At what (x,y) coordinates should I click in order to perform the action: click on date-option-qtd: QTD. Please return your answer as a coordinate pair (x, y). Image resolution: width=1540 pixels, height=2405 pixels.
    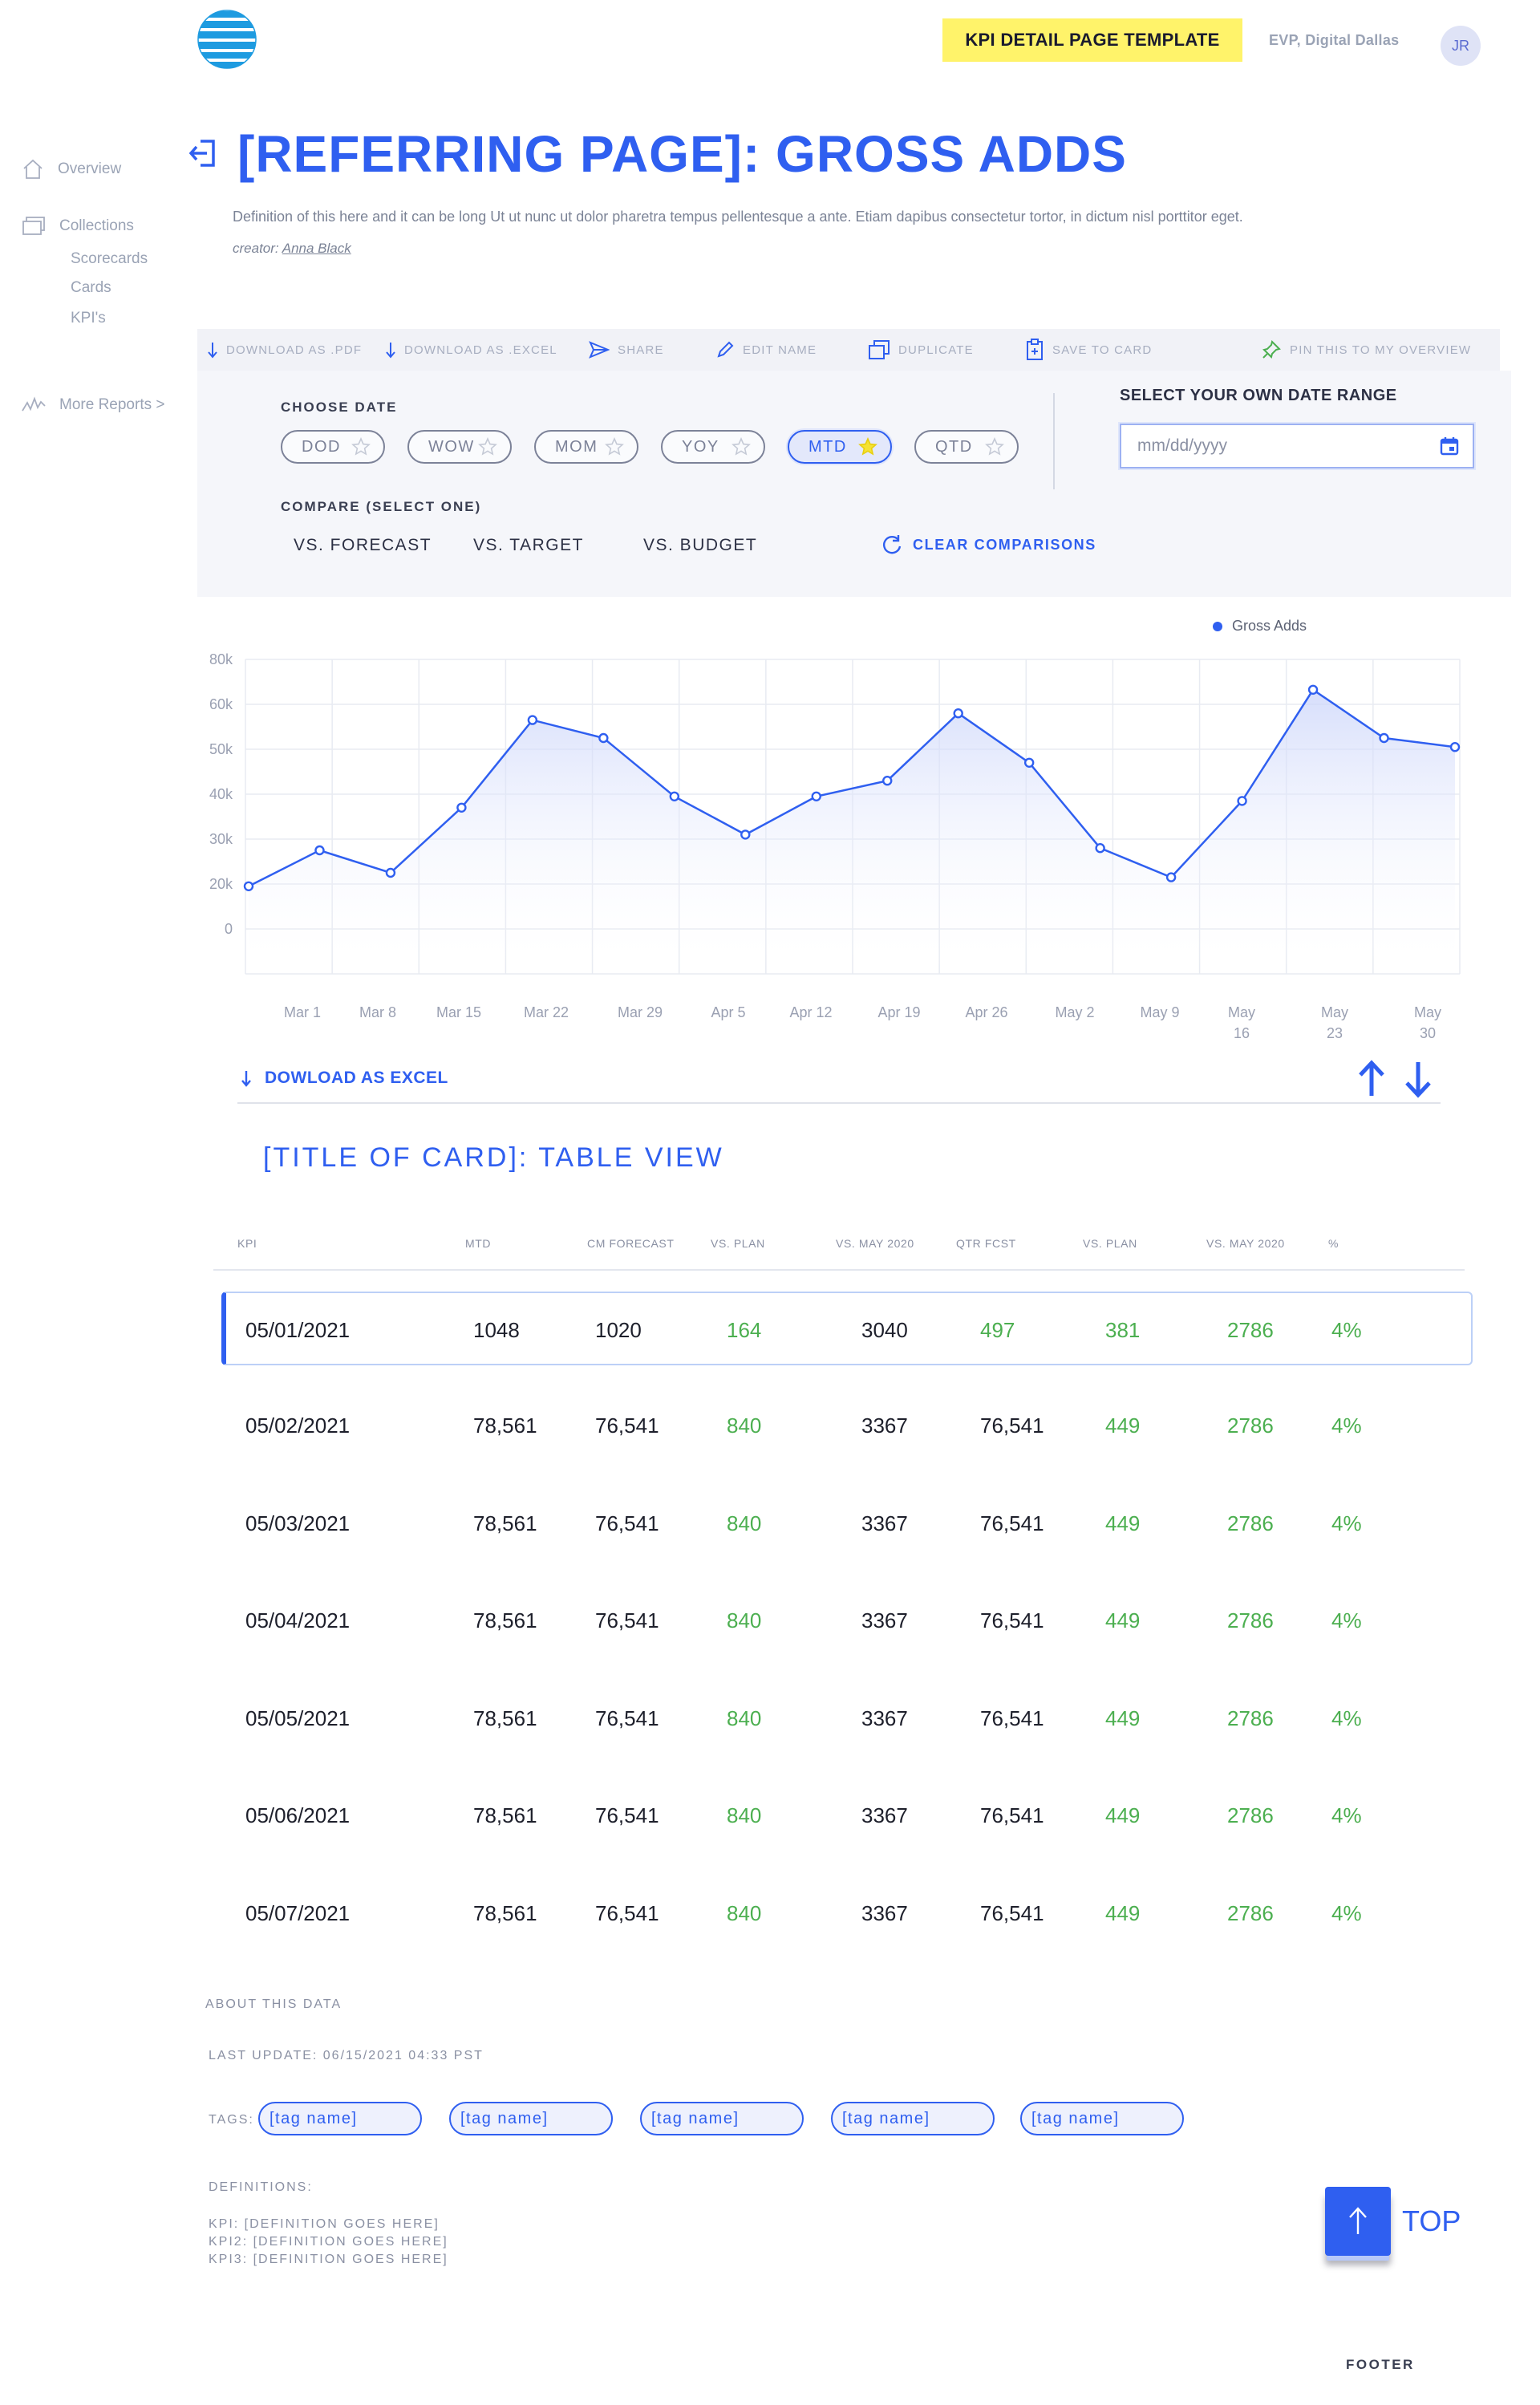
    Looking at the image, I should click on (967, 447).